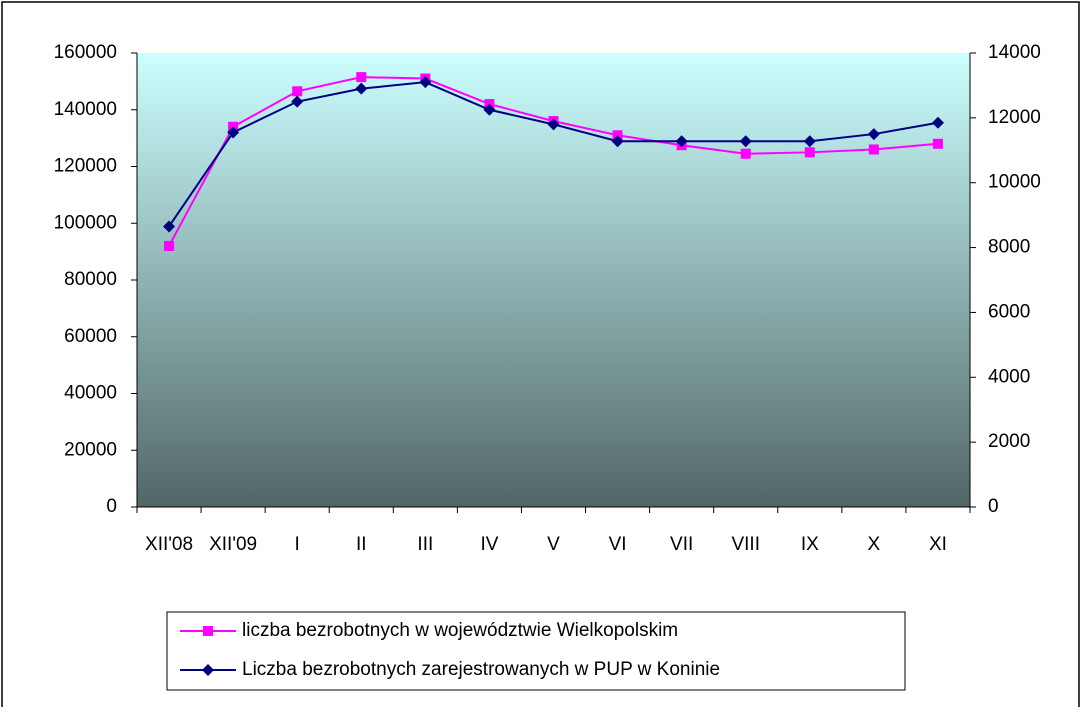 The width and height of the screenshot is (1083, 712). Describe the element at coordinates (111, 506) in the screenshot. I see `y-tick-label: 0` at that location.